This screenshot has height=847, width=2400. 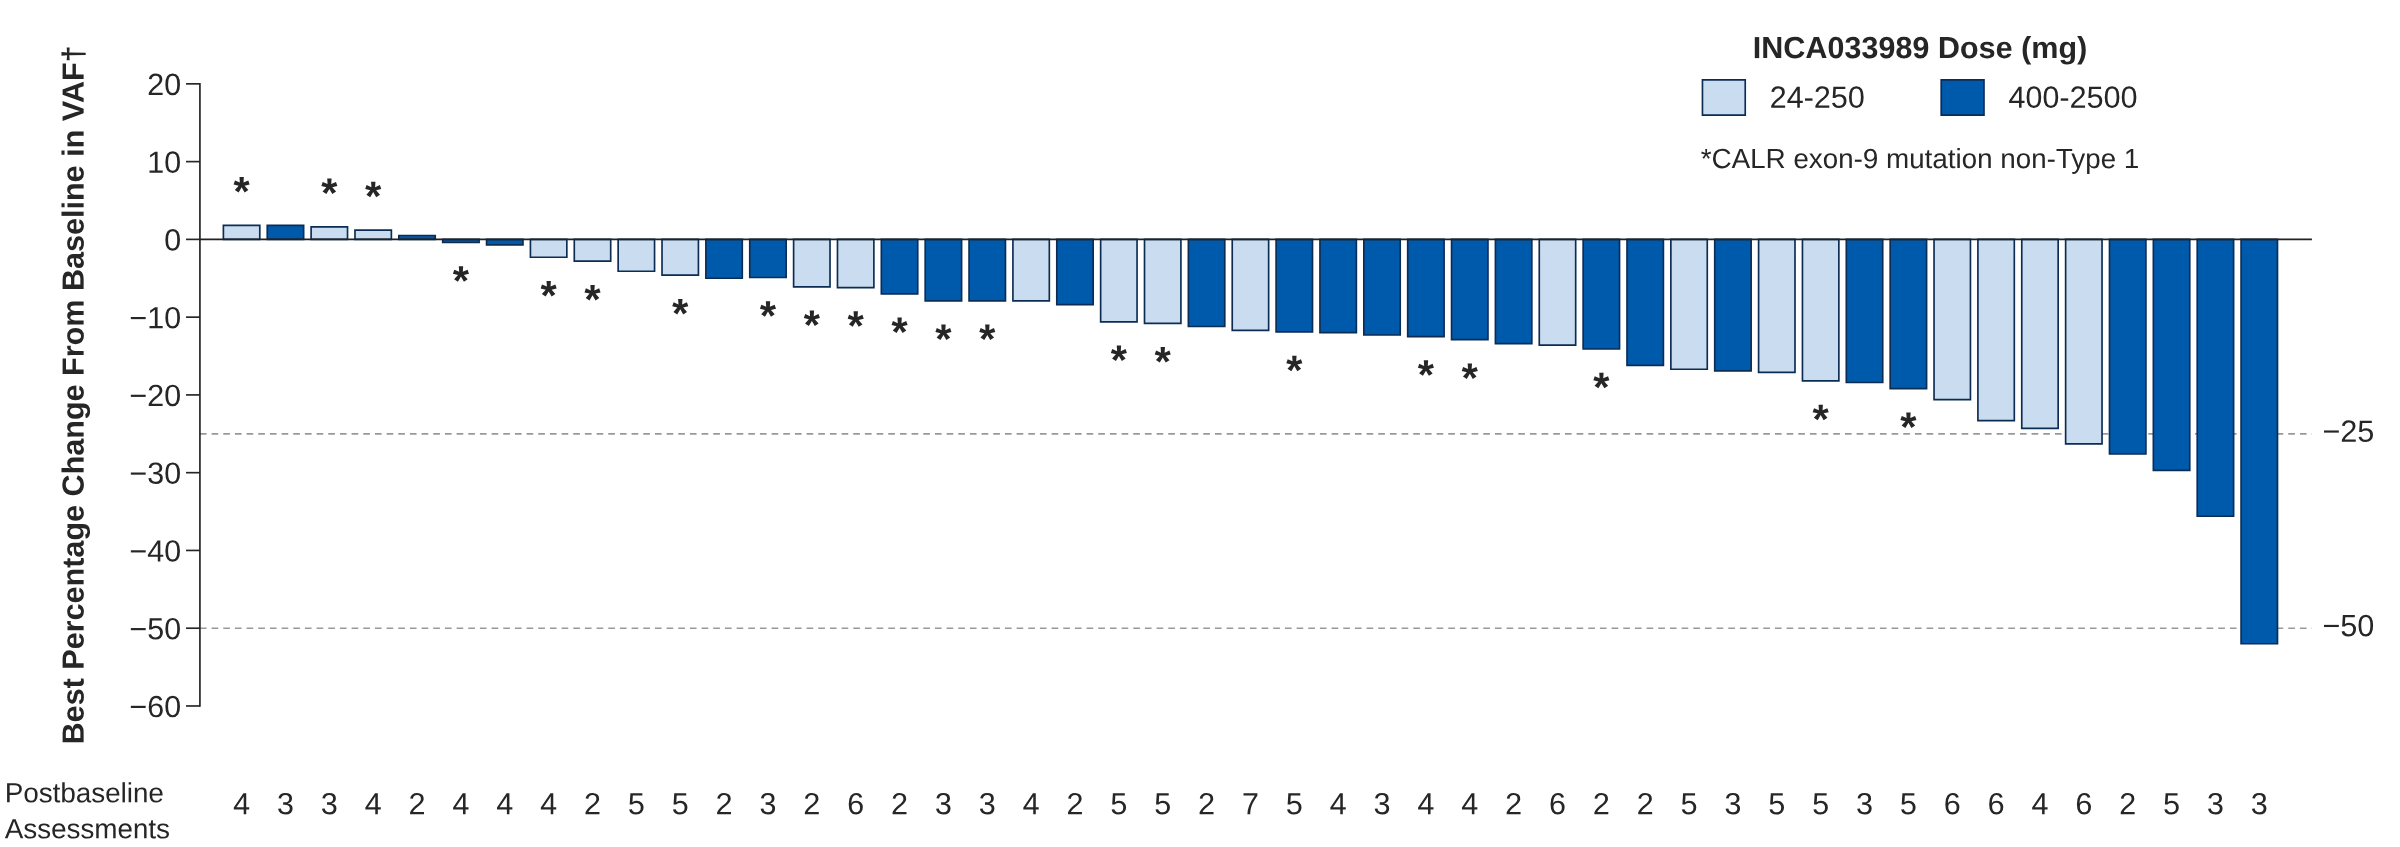 I want to click on annotation: *CALR exon-9 mutation non-Type 1, so click(x=1919, y=160).